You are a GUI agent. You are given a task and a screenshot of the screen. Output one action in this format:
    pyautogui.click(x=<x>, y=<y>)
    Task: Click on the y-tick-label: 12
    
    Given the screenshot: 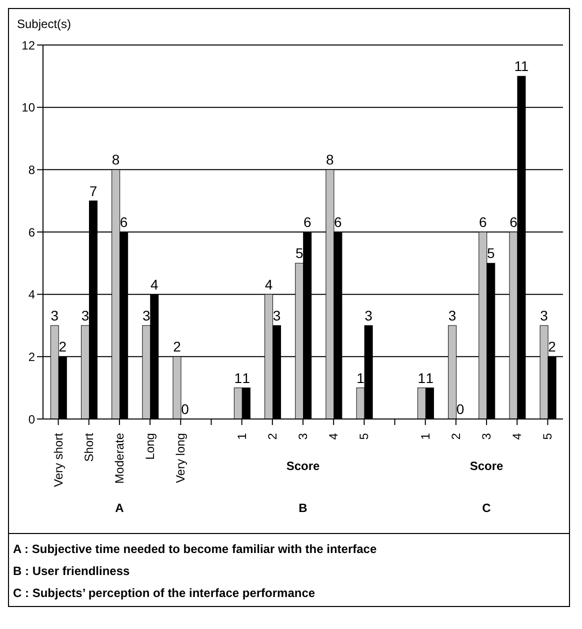 What is the action you would take?
    pyautogui.click(x=29, y=45)
    